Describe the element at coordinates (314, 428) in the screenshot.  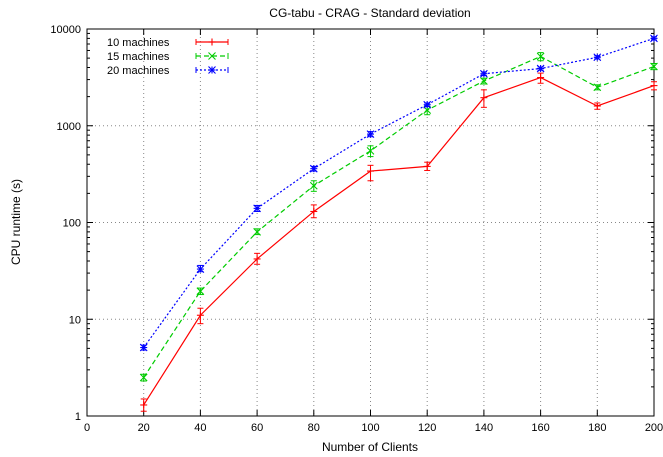
I see `x-tick-label: 80` at that location.